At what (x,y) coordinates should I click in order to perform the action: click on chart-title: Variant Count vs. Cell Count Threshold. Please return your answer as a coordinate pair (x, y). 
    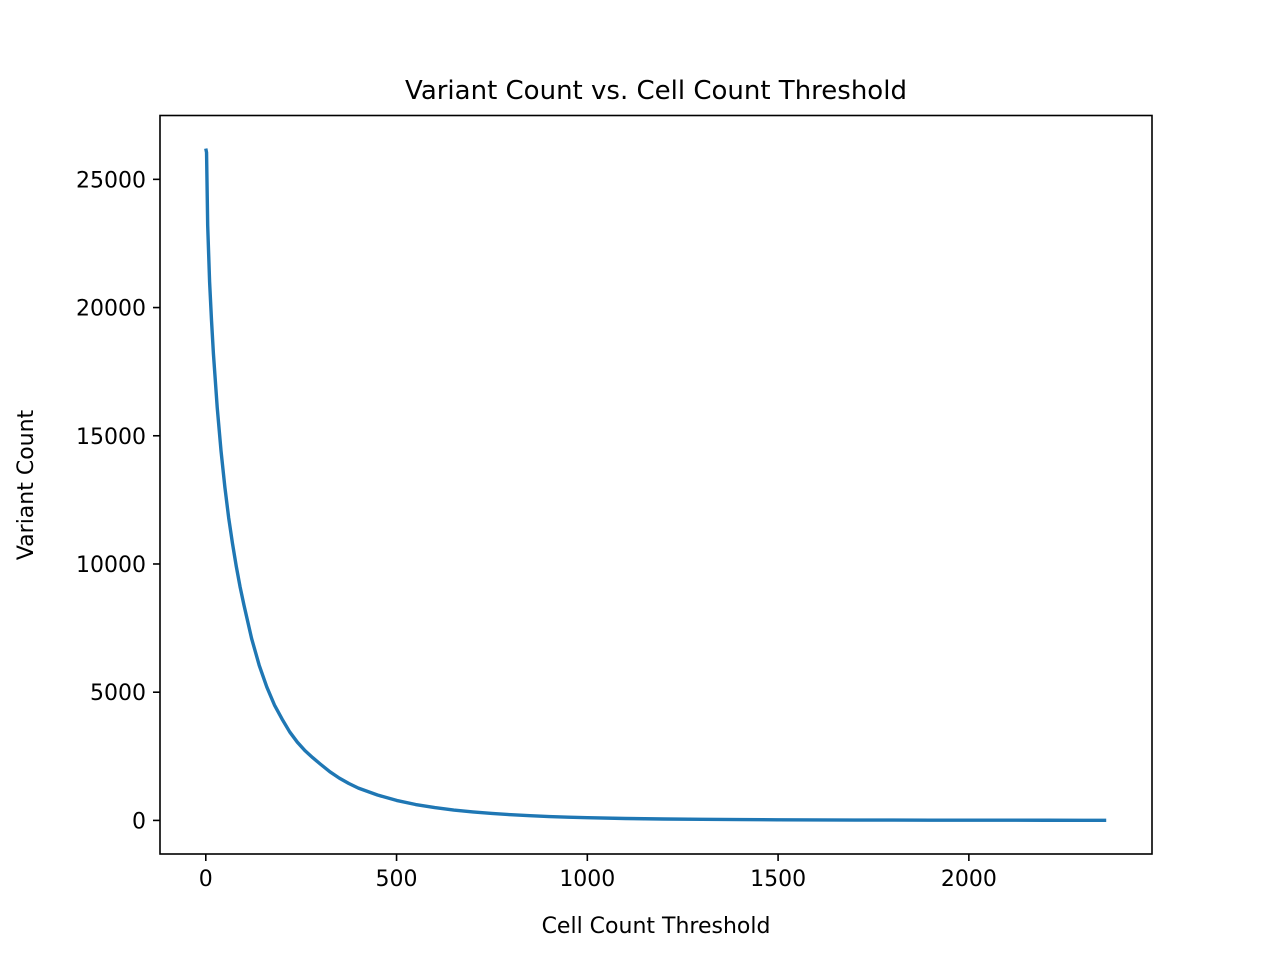
    Looking at the image, I should click on (656, 91).